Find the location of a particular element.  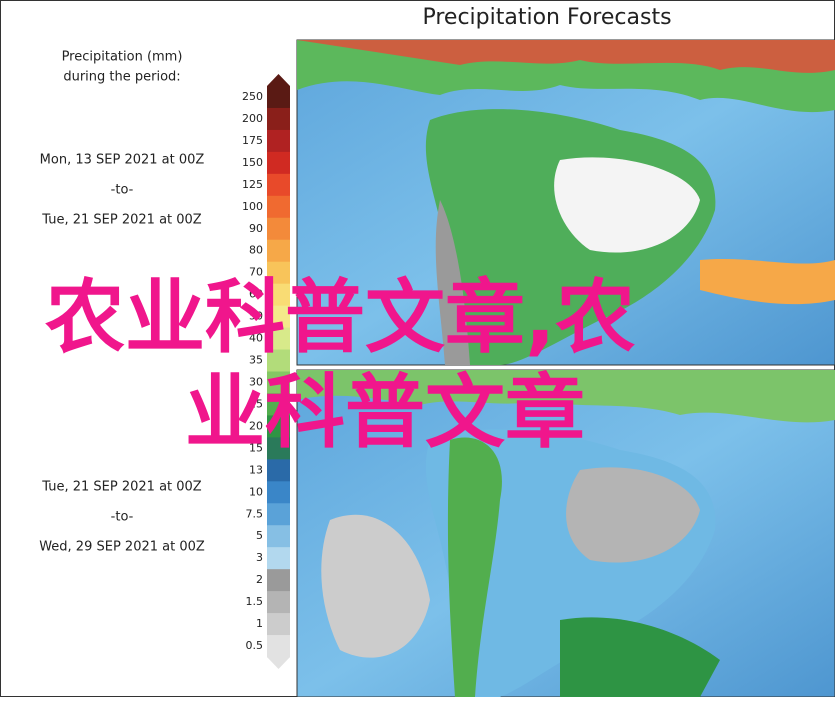

colorbar-label: 40 is located at coordinates (256, 338).